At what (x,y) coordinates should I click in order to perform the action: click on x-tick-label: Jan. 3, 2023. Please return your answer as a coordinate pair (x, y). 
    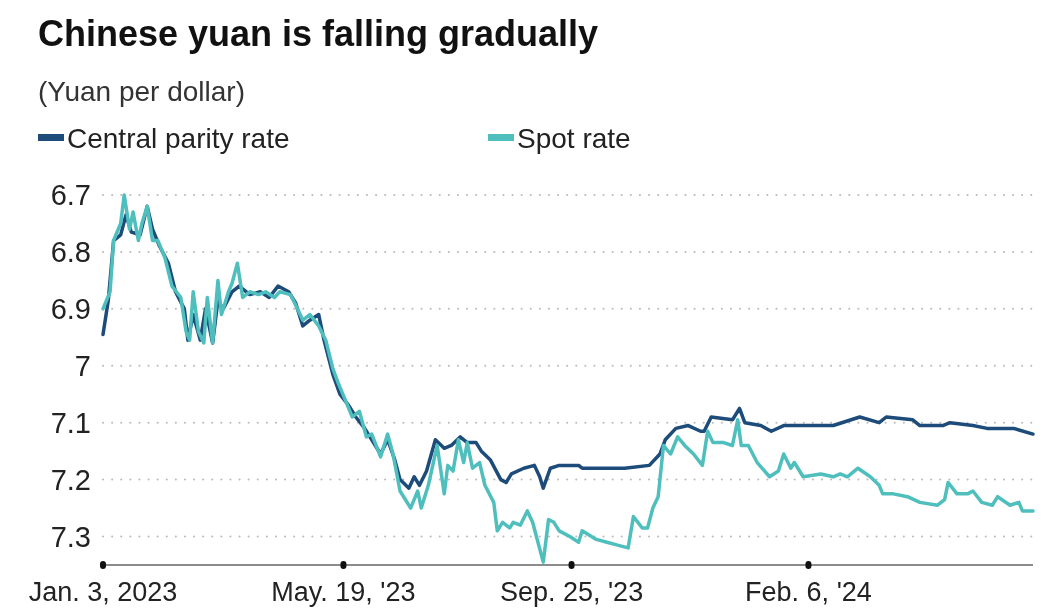
    Looking at the image, I should click on (103, 592).